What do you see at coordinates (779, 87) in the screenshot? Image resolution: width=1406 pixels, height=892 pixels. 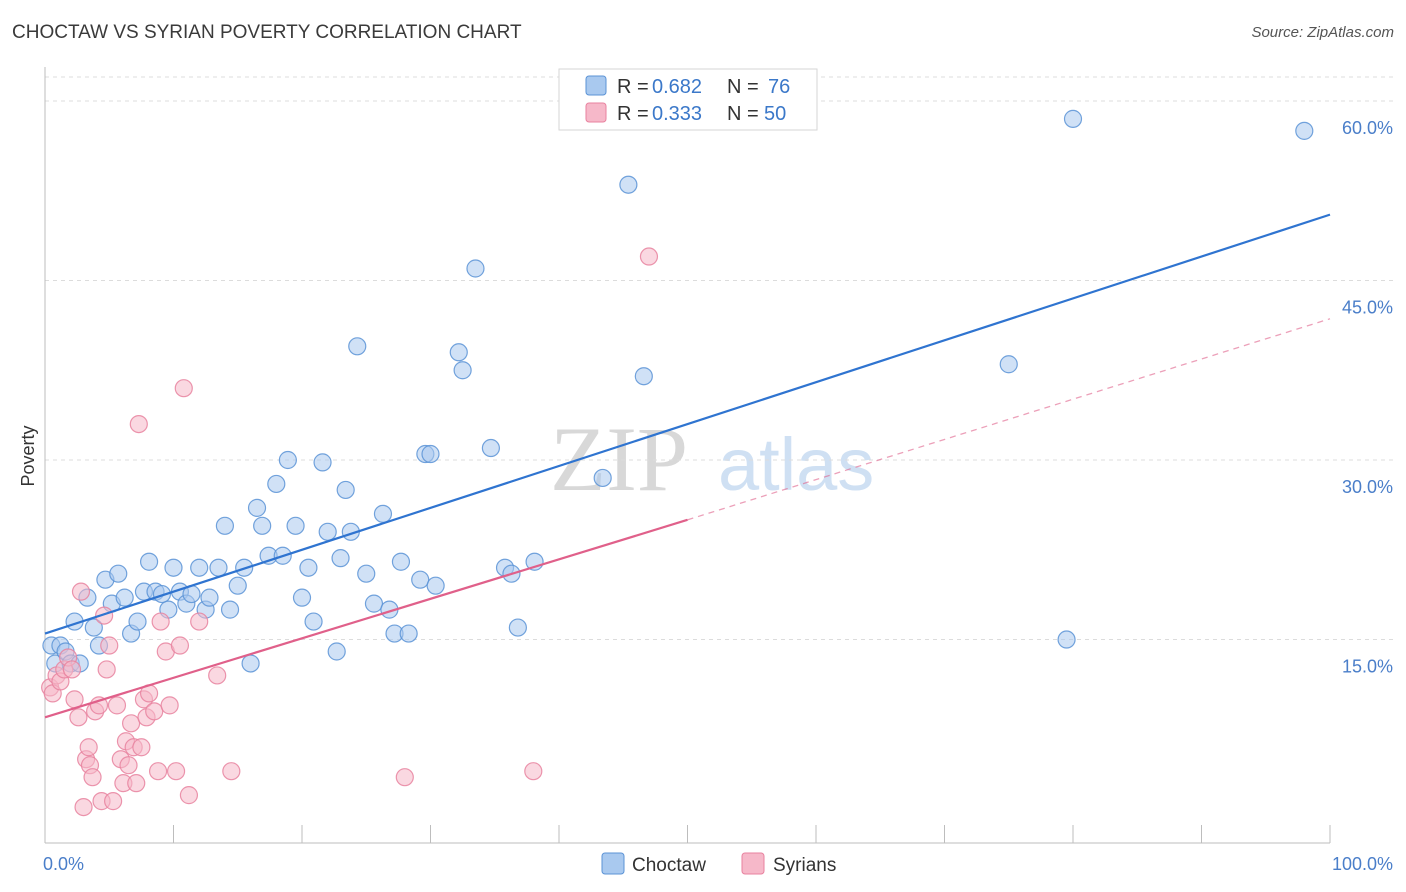 I see `legend-n-value-choctaw: 76` at bounding box center [779, 87].